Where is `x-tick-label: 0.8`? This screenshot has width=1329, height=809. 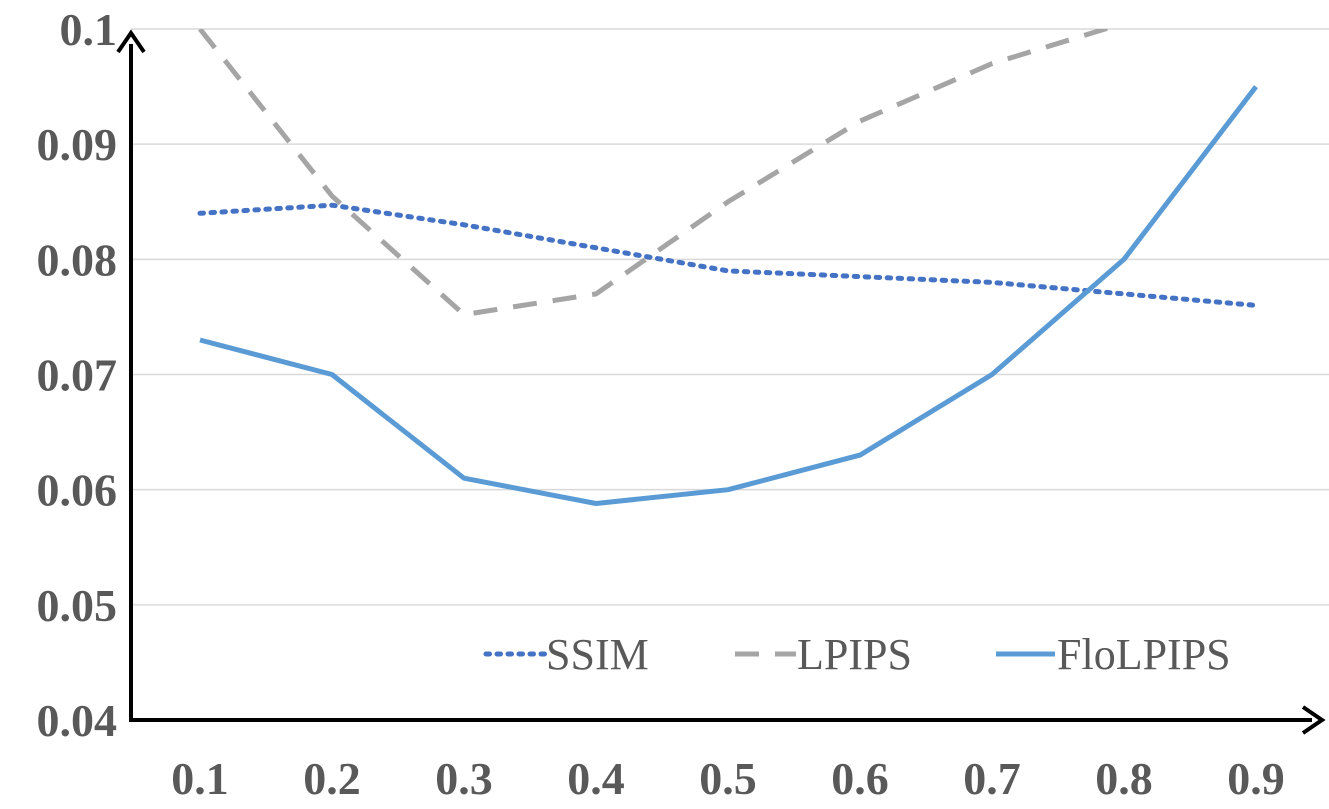
x-tick-label: 0.8 is located at coordinates (1124, 778).